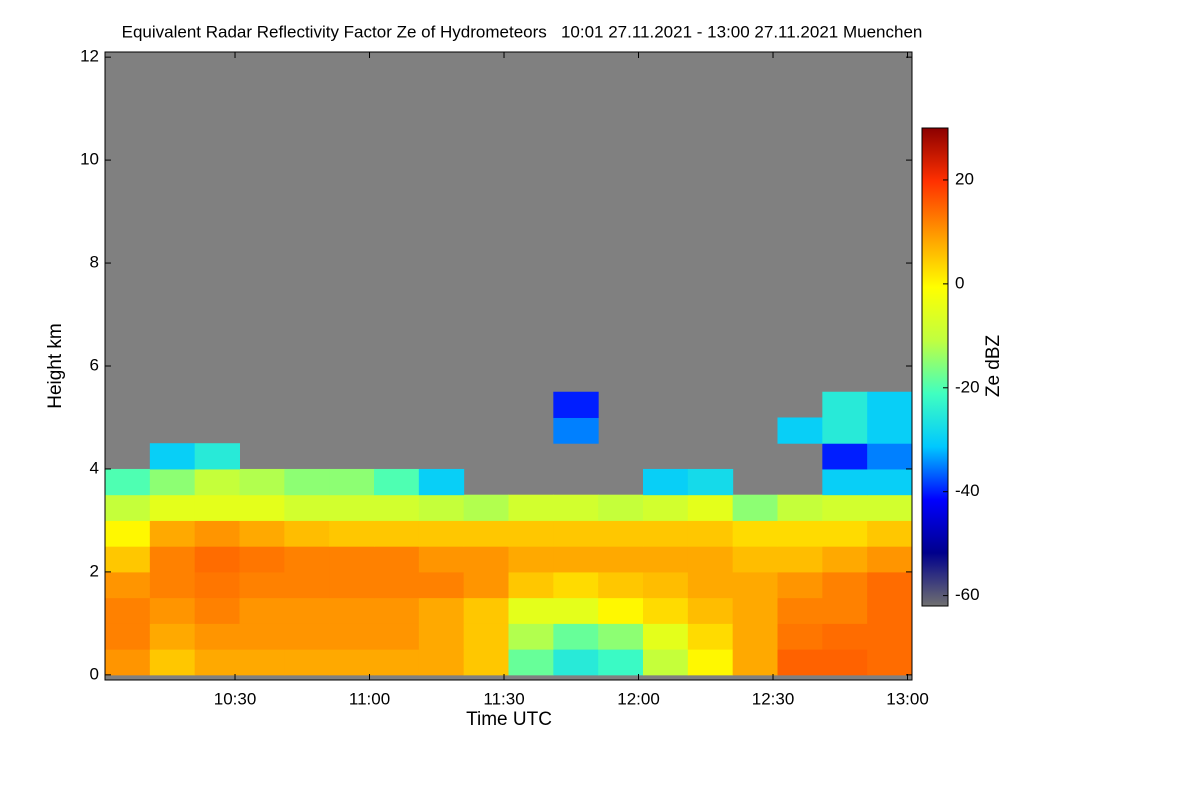 The image size is (1200, 800). What do you see at coordinates (967, 490) in the screenshot?
I see `colorbar-tick-label: -40` at bounding box center [967, 490].